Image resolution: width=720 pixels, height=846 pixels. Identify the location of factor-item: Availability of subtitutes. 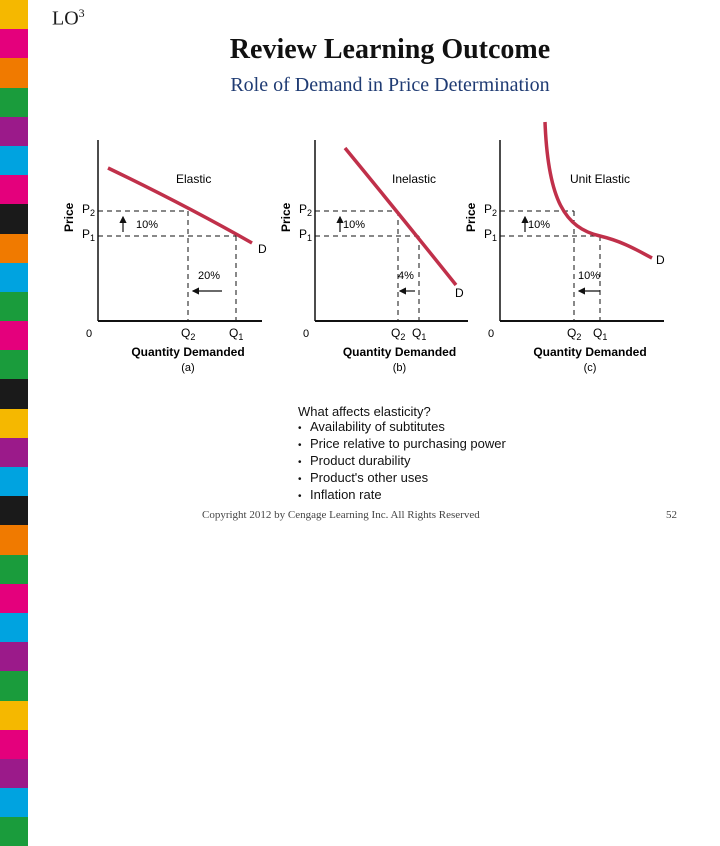
(402, 427).